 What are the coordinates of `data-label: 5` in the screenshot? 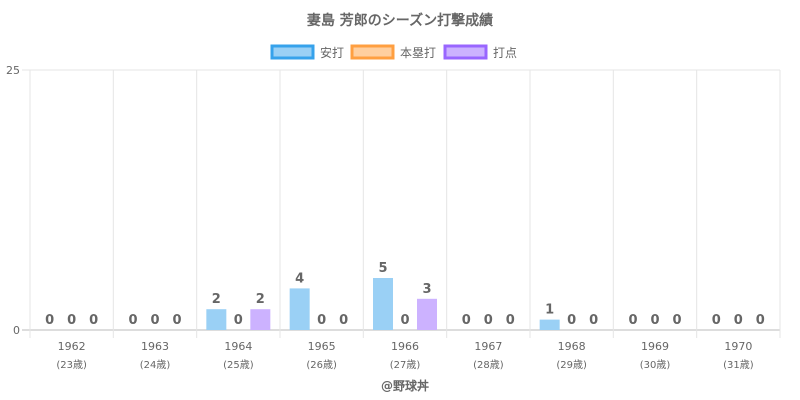 It's located at (382, 268).